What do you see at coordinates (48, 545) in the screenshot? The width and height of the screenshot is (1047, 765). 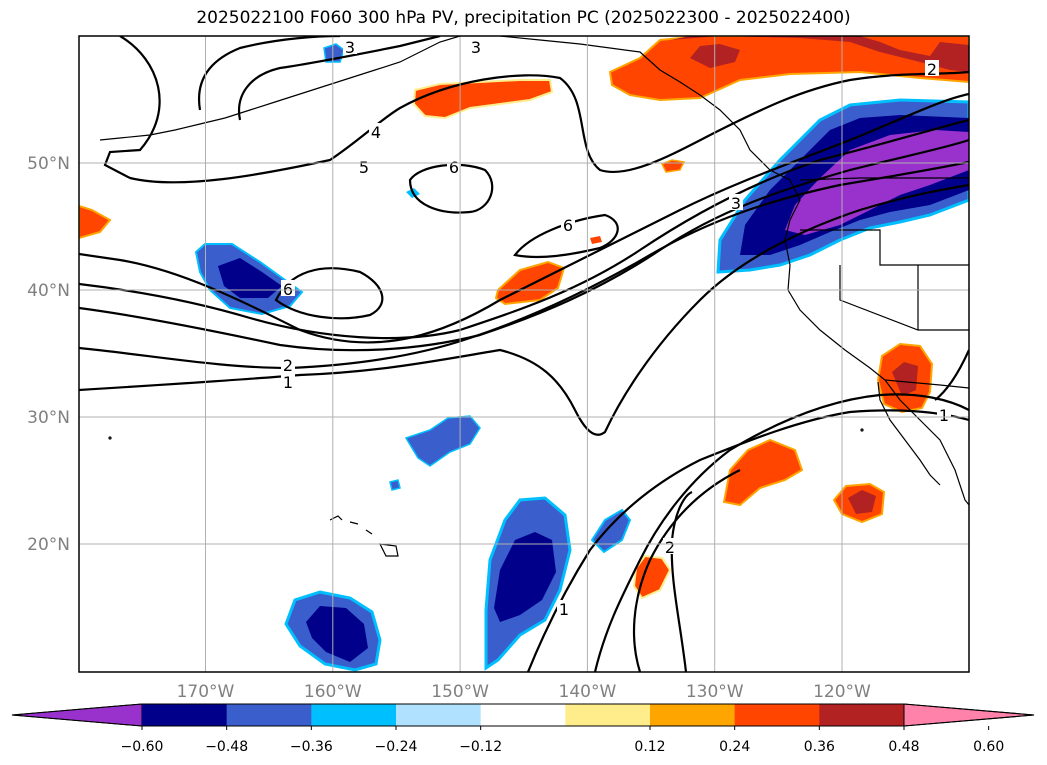 I see `latitude-label: 20°N` at bounding box center [48, 545].